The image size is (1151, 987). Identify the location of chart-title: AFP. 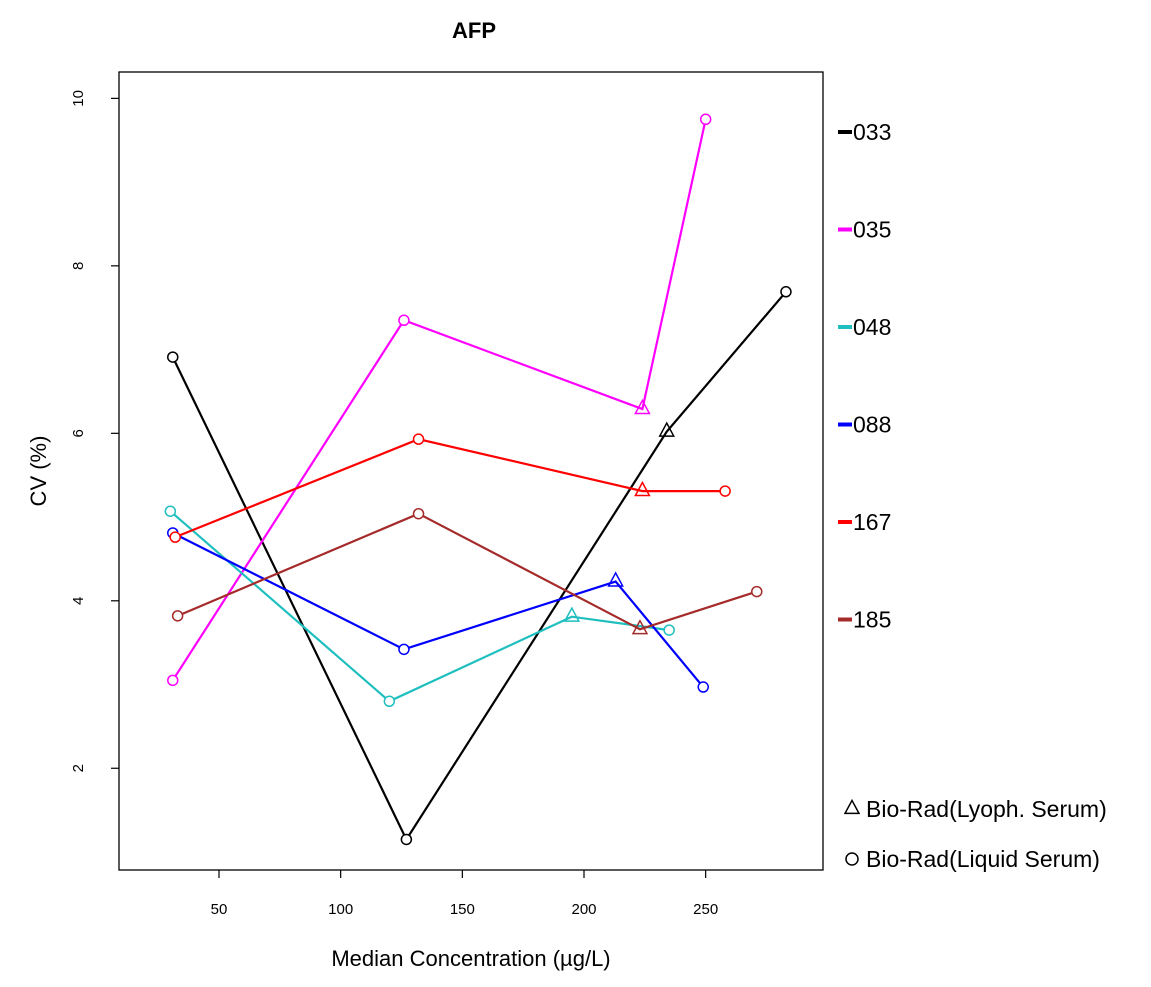
(474, 30).